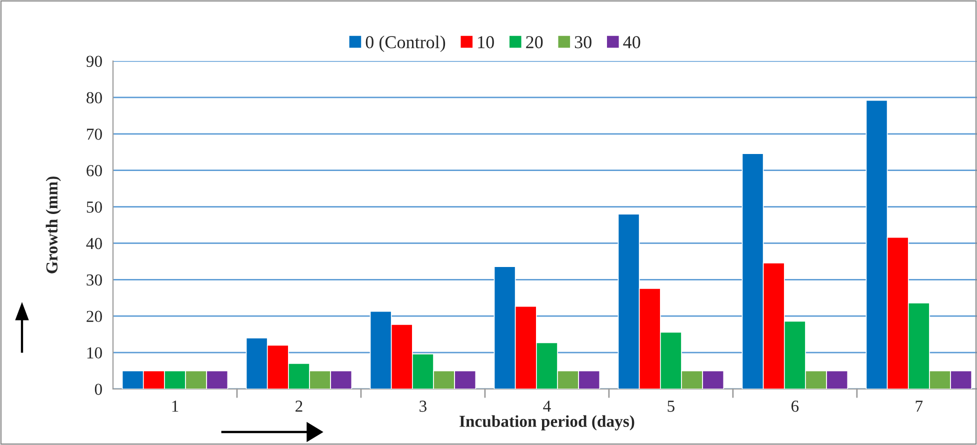 The height and width of the screenshot is (445, 977). I want to click on y-tick-label: 70, so click(94, 134).